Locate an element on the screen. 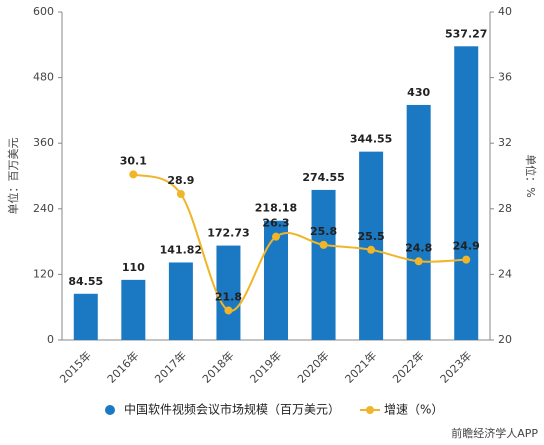 This screenshot has width=544, height=445. y-tick-label: 480 is located at coordinates (43, 77).